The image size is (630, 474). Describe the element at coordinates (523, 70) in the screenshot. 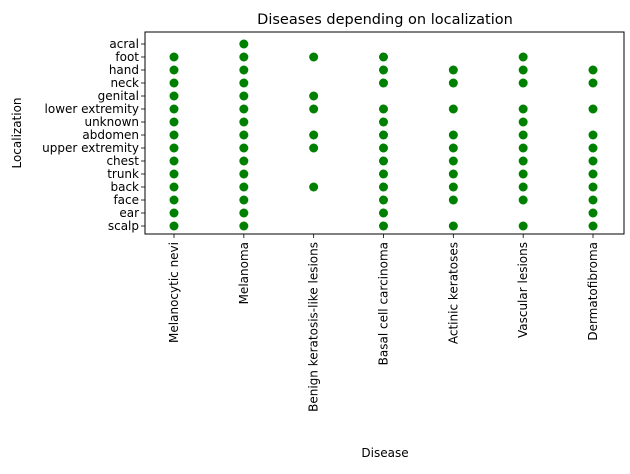

I see `data-point-vascular-lesions-hand` at that location.